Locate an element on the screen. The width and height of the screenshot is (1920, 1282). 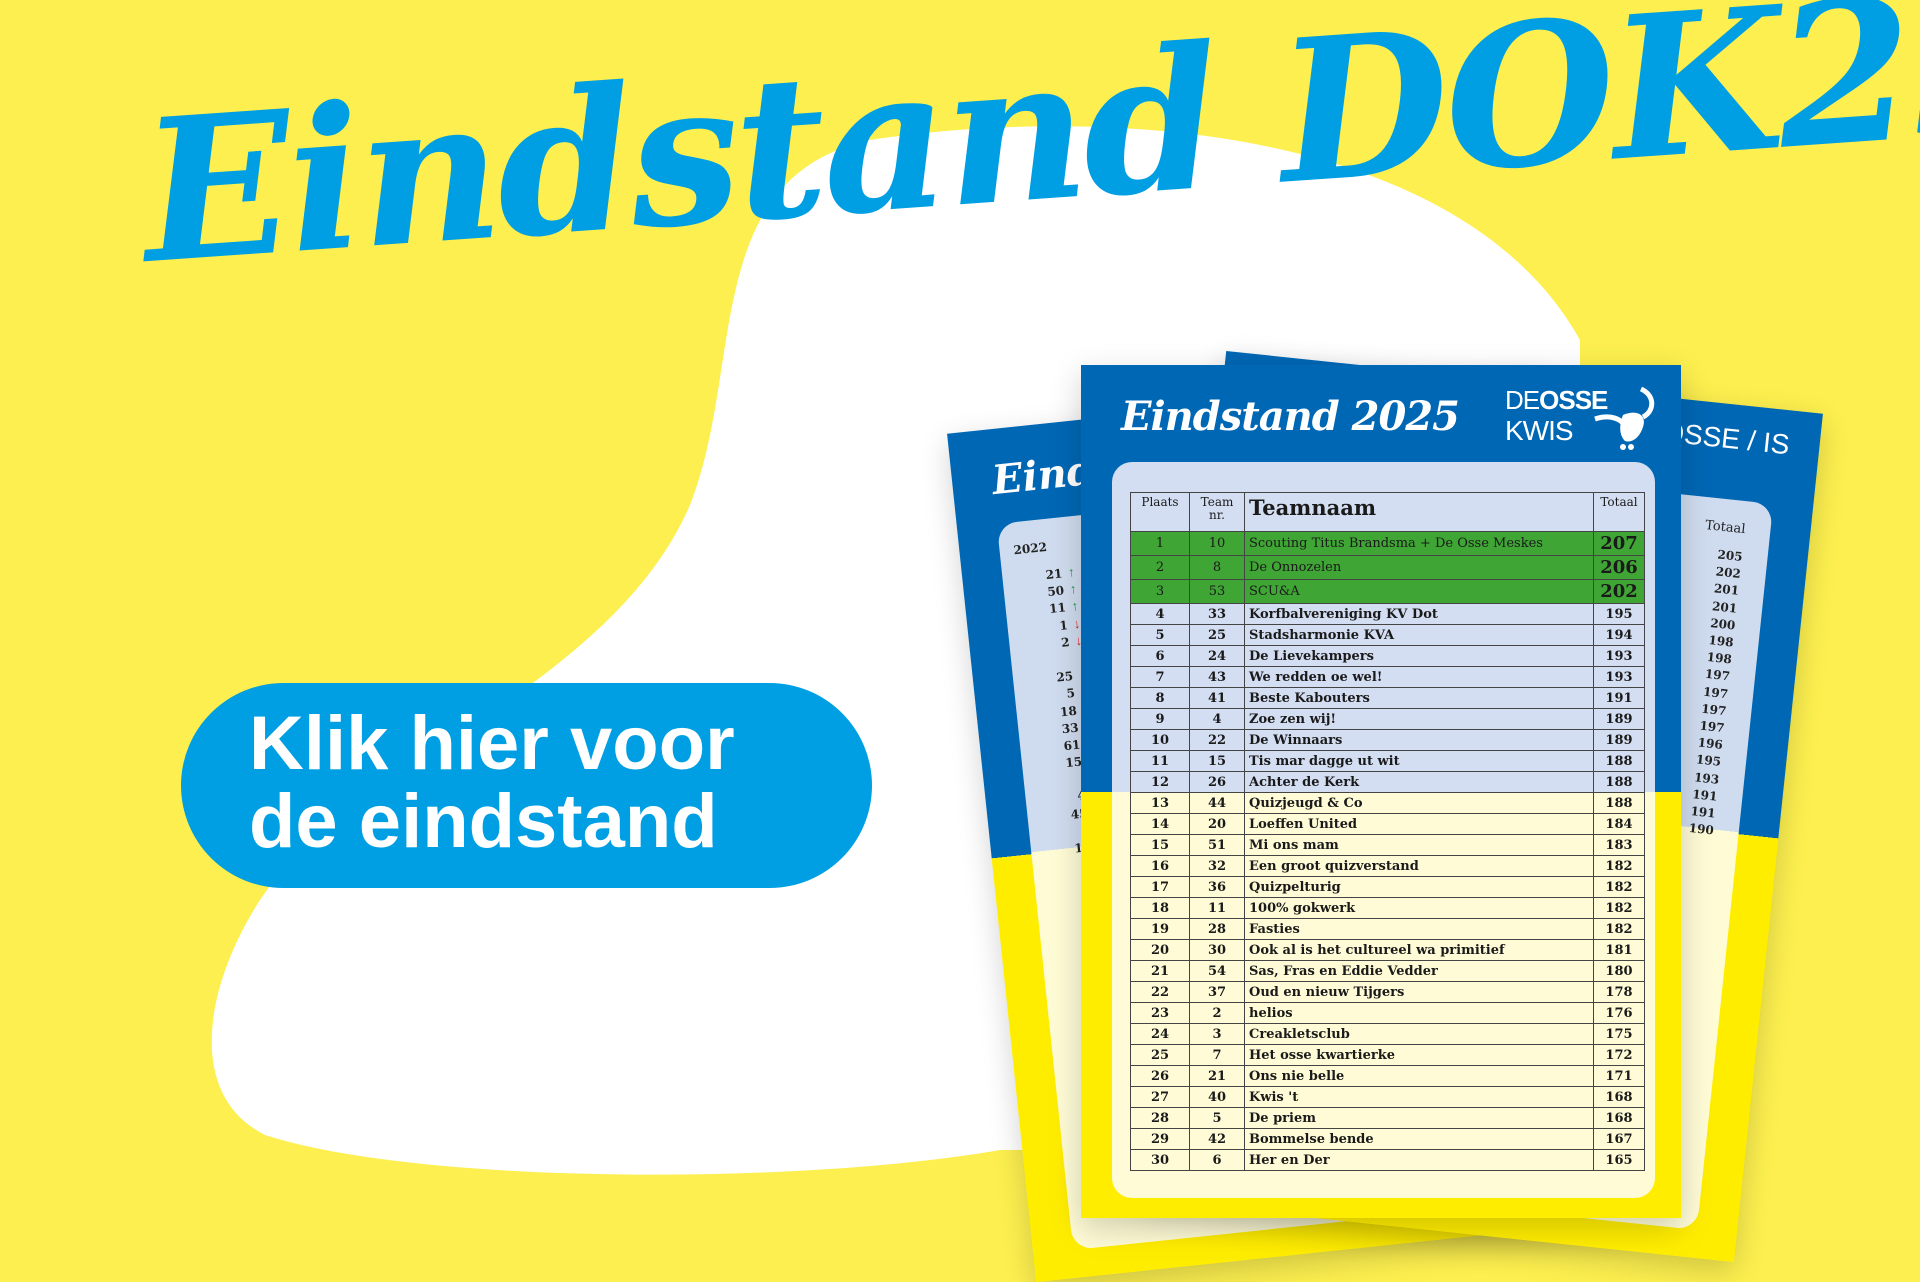
team-nr-cell: 40 is located at coordinates (1217, 1097).